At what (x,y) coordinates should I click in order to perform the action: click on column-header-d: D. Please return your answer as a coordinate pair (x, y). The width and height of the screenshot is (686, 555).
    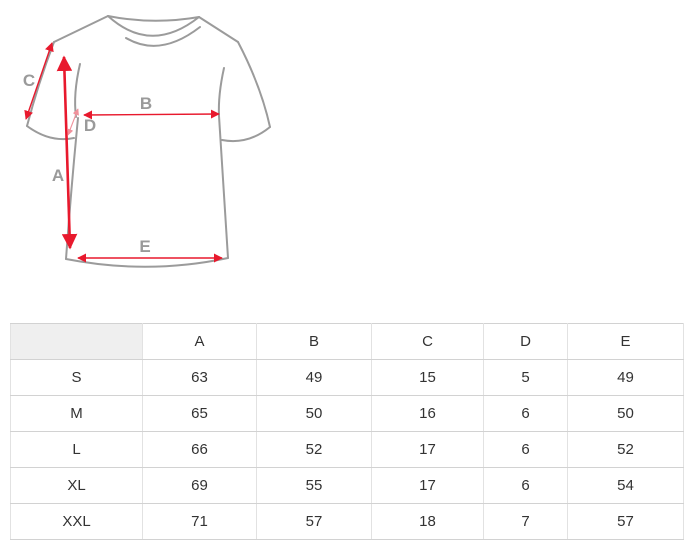
    Looking at the image, I should click on (525, 341).